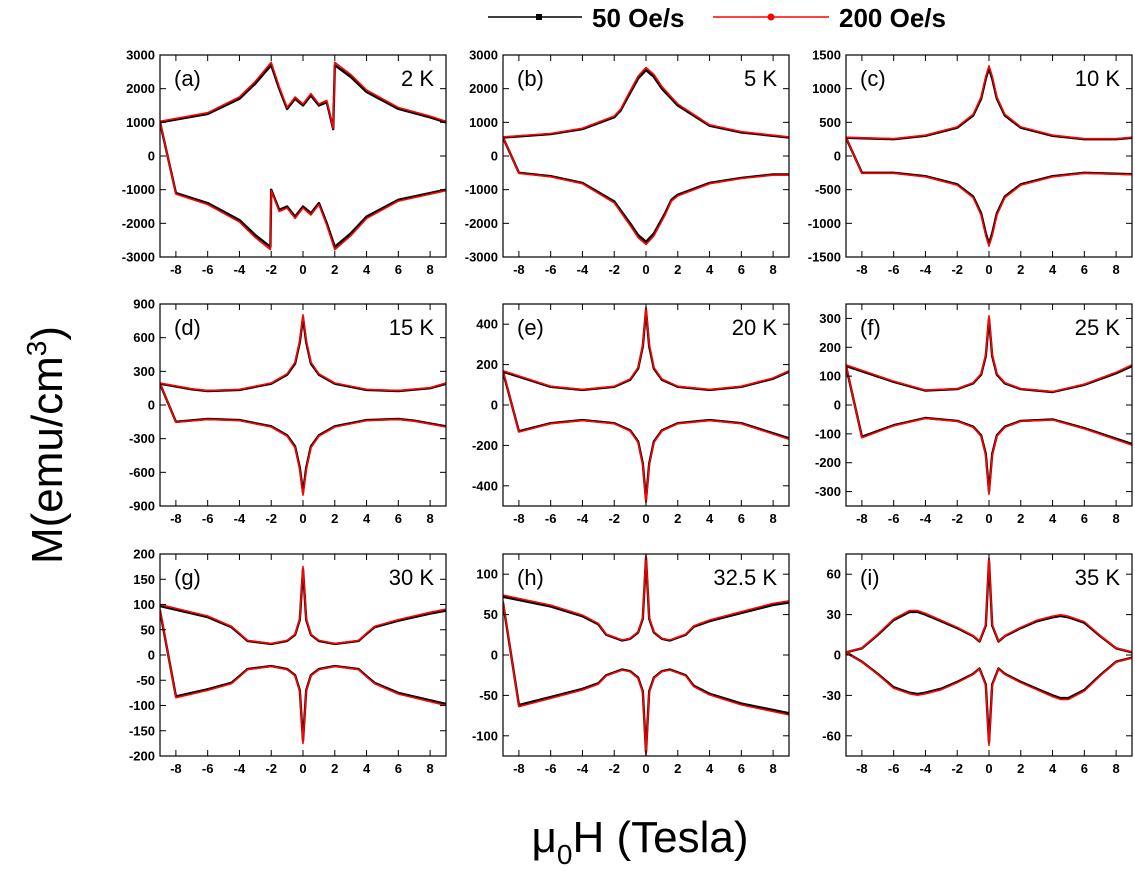 This screenshot has height=871, width=1135. Describe the element at coordinates (530, 327) in the screenshot. I see `panel-label: (e)` at that location.